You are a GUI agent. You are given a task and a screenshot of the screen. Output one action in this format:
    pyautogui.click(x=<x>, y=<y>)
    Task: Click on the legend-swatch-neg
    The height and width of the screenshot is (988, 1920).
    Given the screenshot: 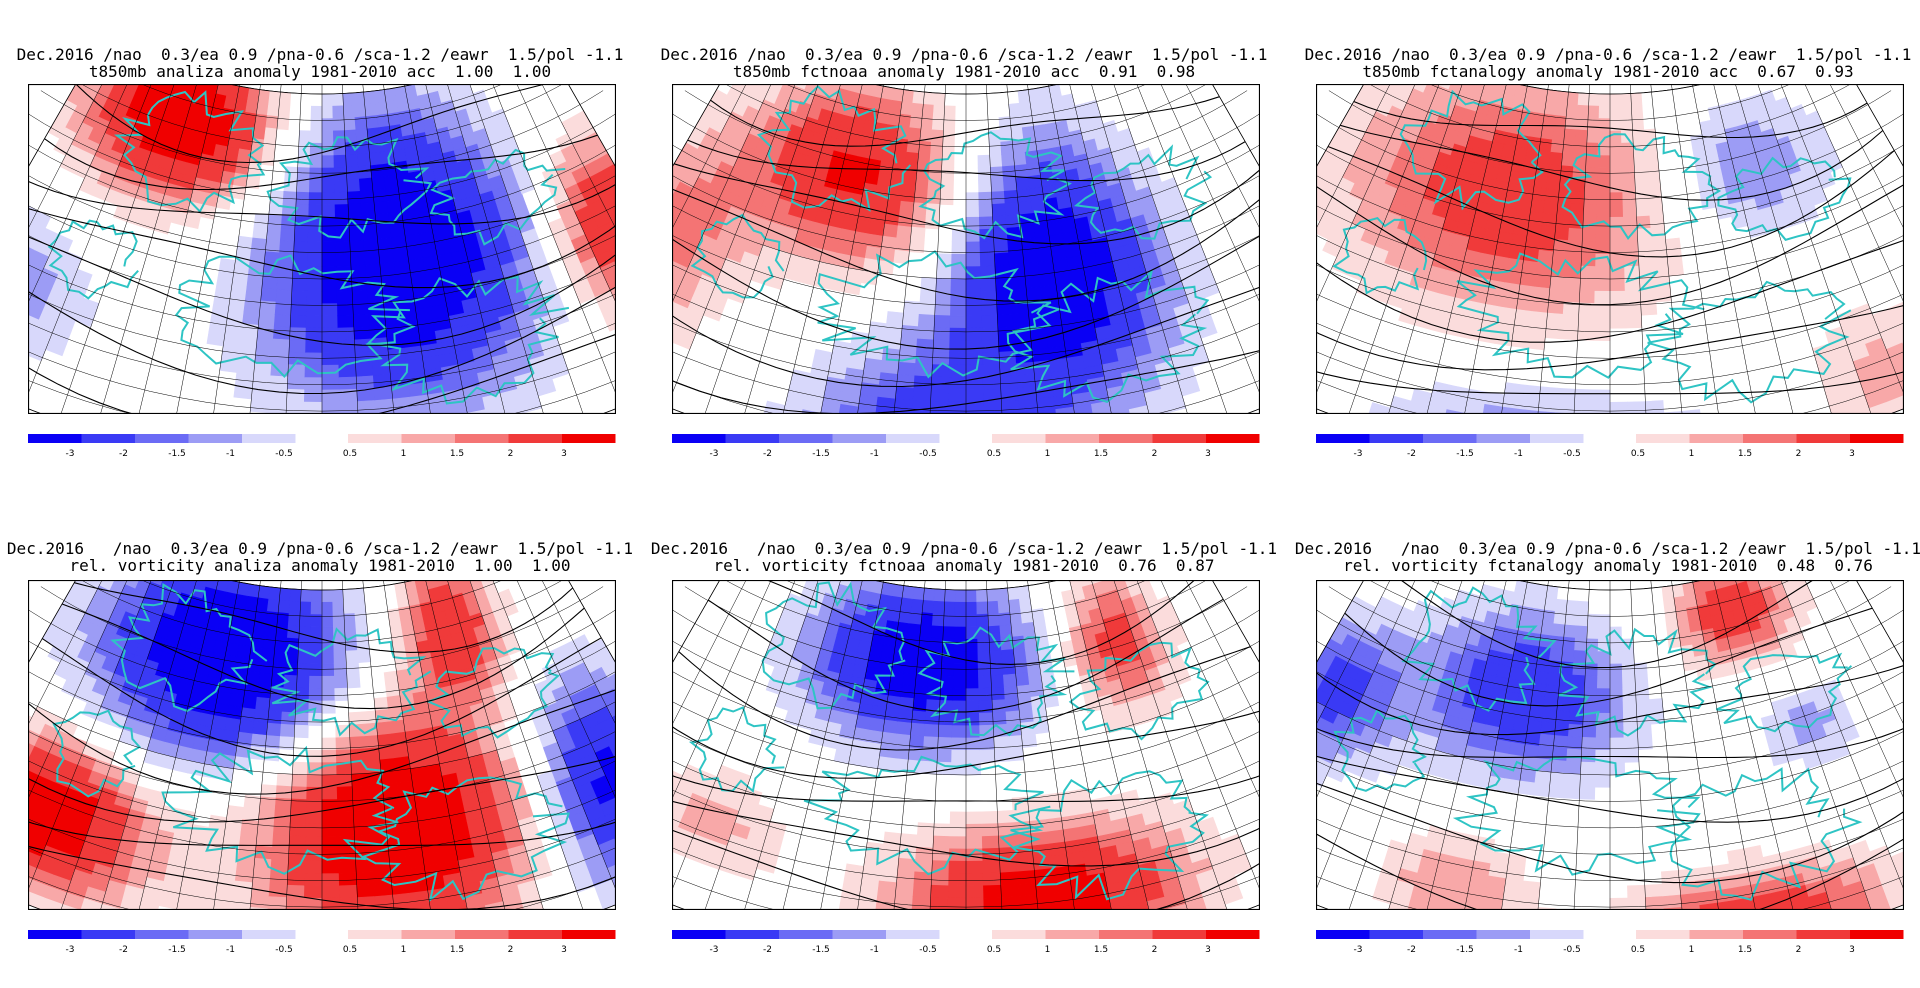 What is the action you would take?
    pyautogui.click(x=859, y=934)
    